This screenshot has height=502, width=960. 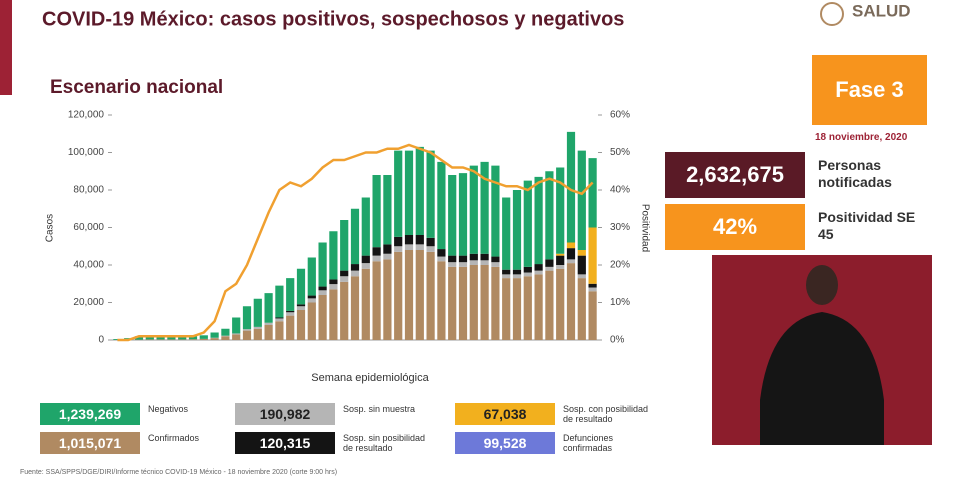 I want to click on legend-total: 67,038, so click(x=505, y=414).